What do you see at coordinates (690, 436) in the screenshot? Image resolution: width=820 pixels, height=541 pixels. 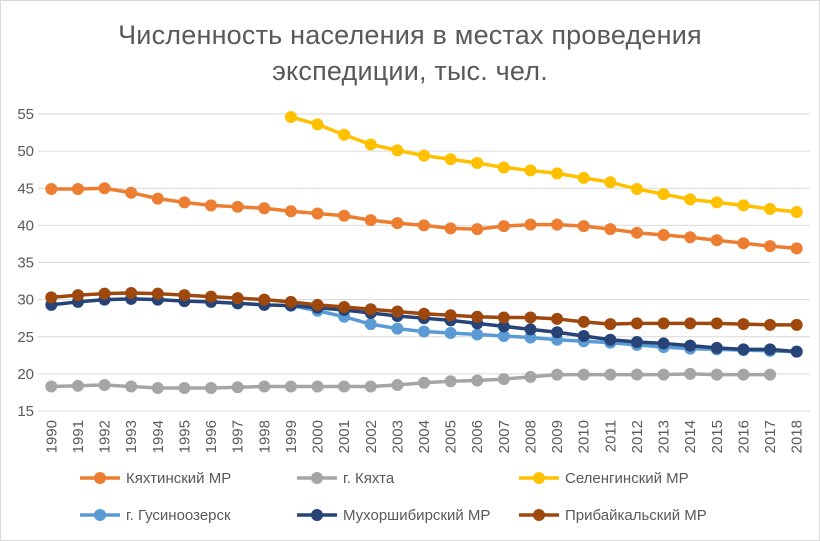 I see `x-tick-label: 2014` at bounding box center [690, 436].